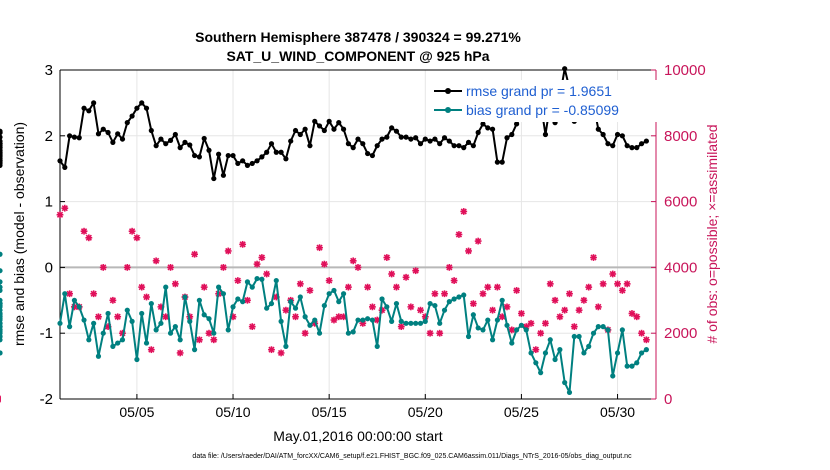 The image size is (830, 470). I want to click on legend-bias-label: bias grand pr = -0.85099, so click(542, 110).